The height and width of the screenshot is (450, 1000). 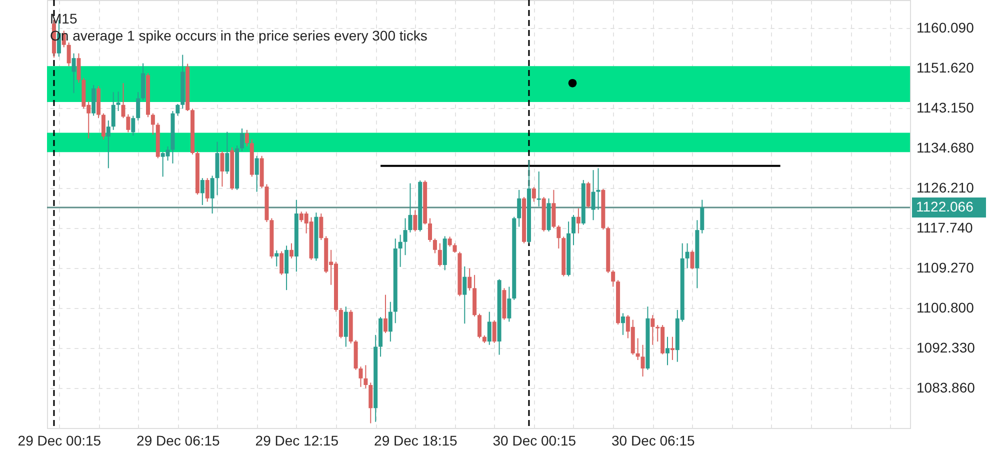 I want to click on y-tick-label: 1092.330, so click(x=946, y=348).